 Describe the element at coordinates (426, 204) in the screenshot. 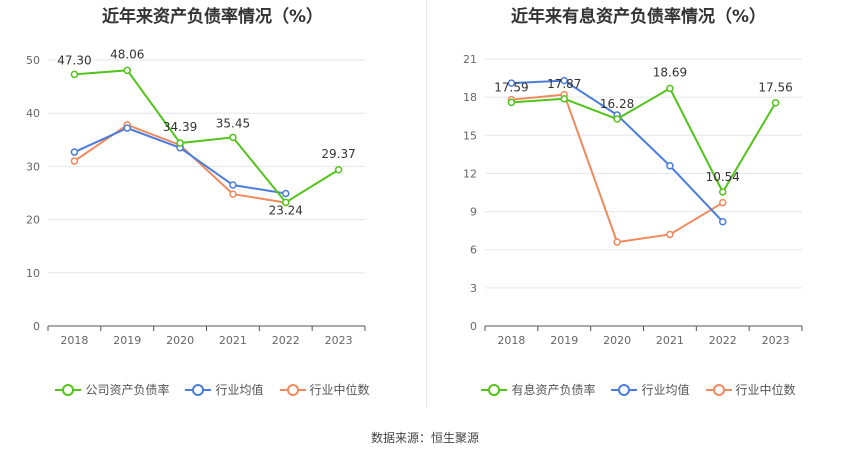

I see `panel-divider` at that location.